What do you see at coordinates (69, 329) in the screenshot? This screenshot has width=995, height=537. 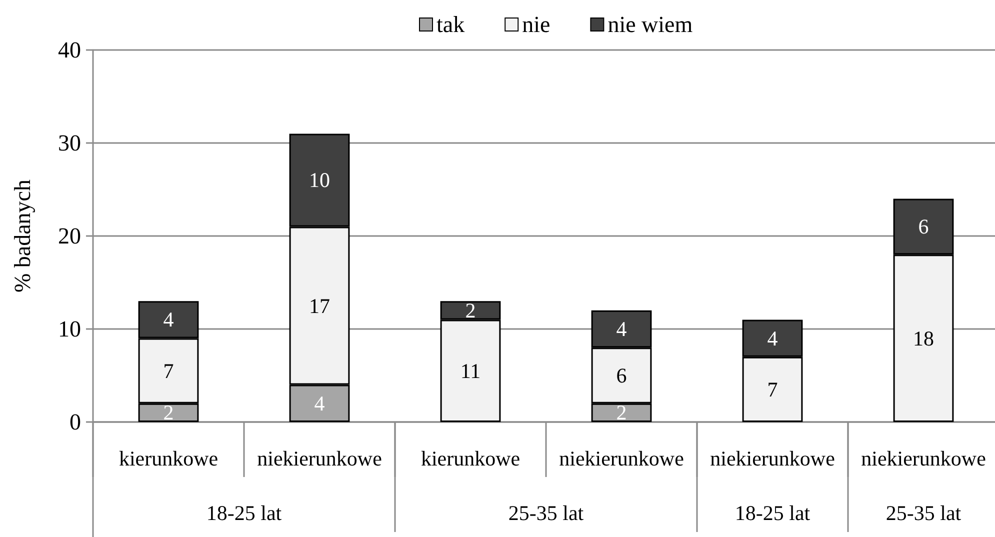 I see `y-tick-label: 10` at bounding box center [69, 329].